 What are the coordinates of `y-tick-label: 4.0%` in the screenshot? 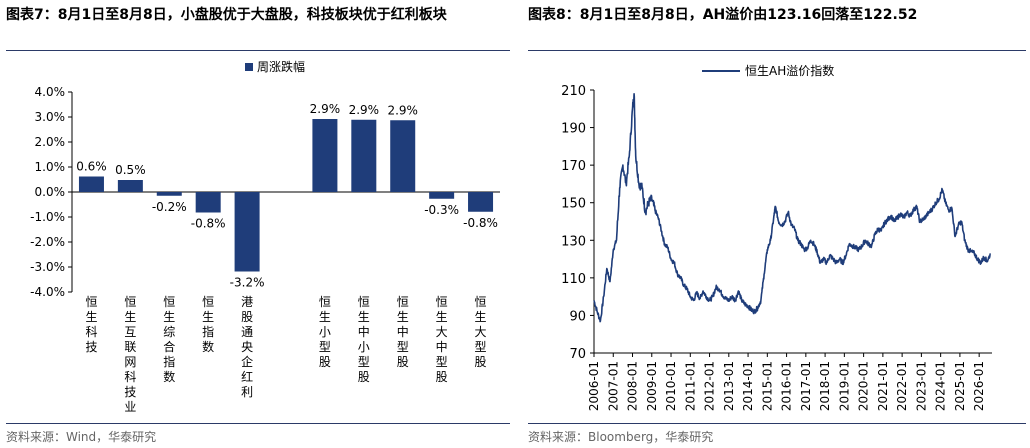 It's located at (50, 92).